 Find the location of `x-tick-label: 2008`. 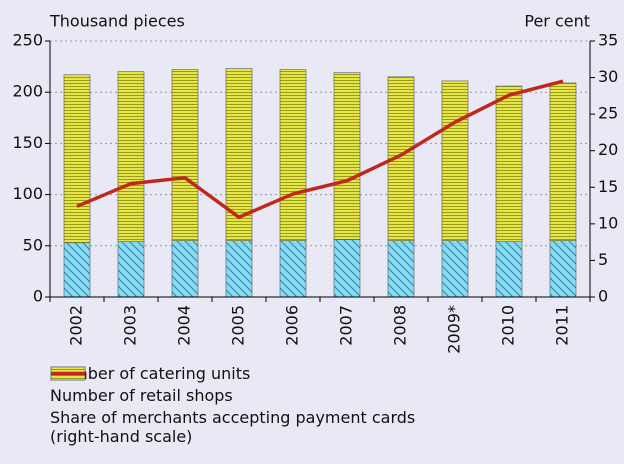

x-tick-label: 2008 is located at coordinates (400, 325).